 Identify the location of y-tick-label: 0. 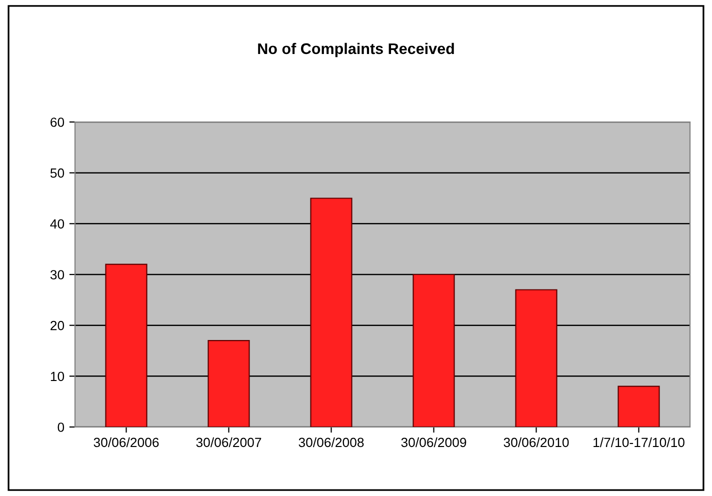
(61, 427).